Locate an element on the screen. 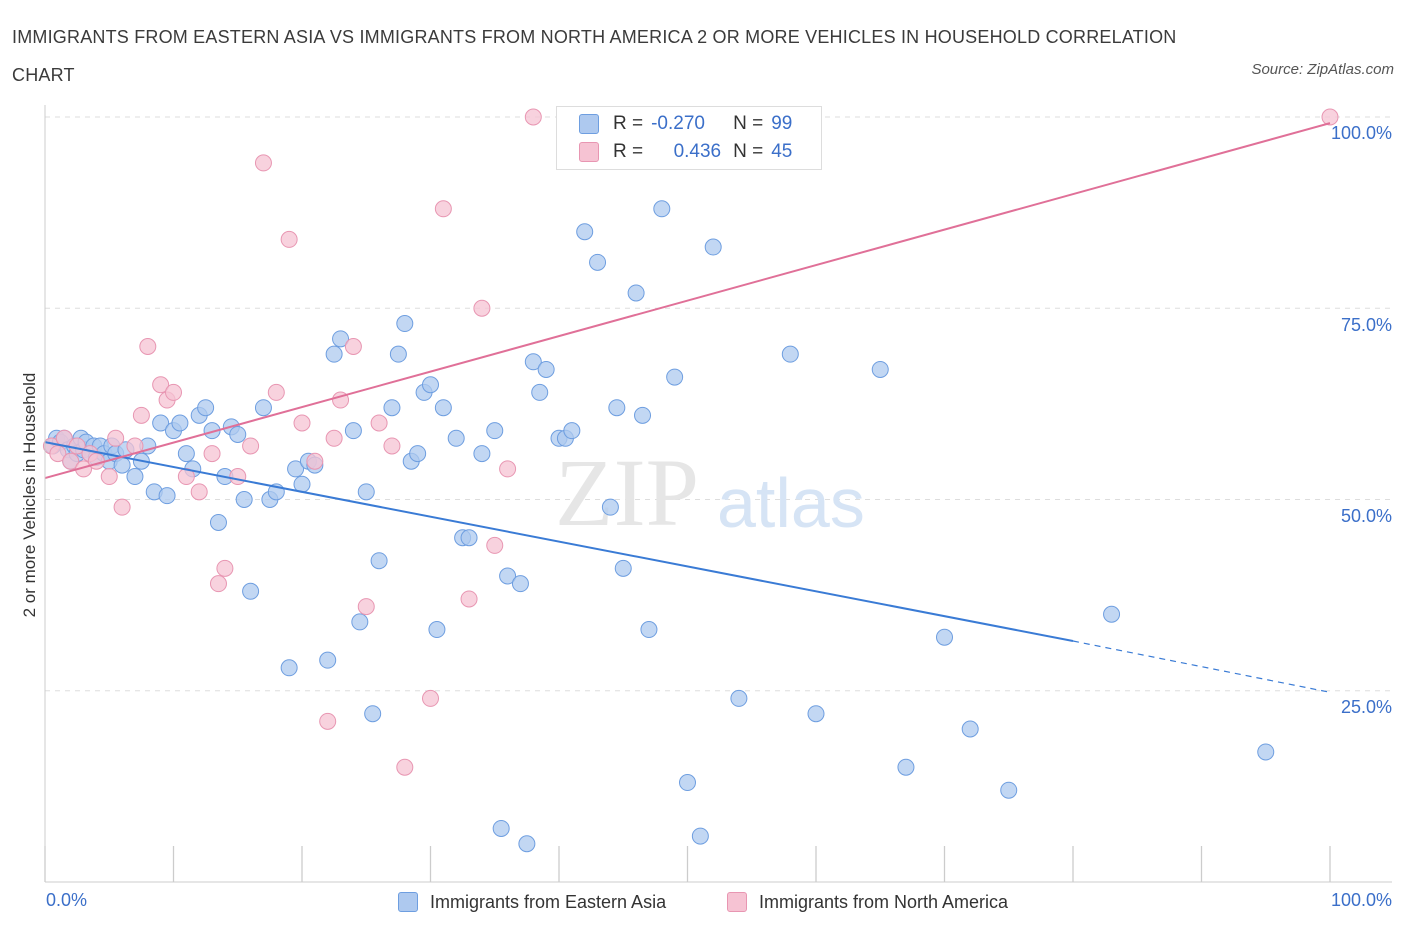  x-tick-label-min: 0.0% is located at coordinates (67, 900).